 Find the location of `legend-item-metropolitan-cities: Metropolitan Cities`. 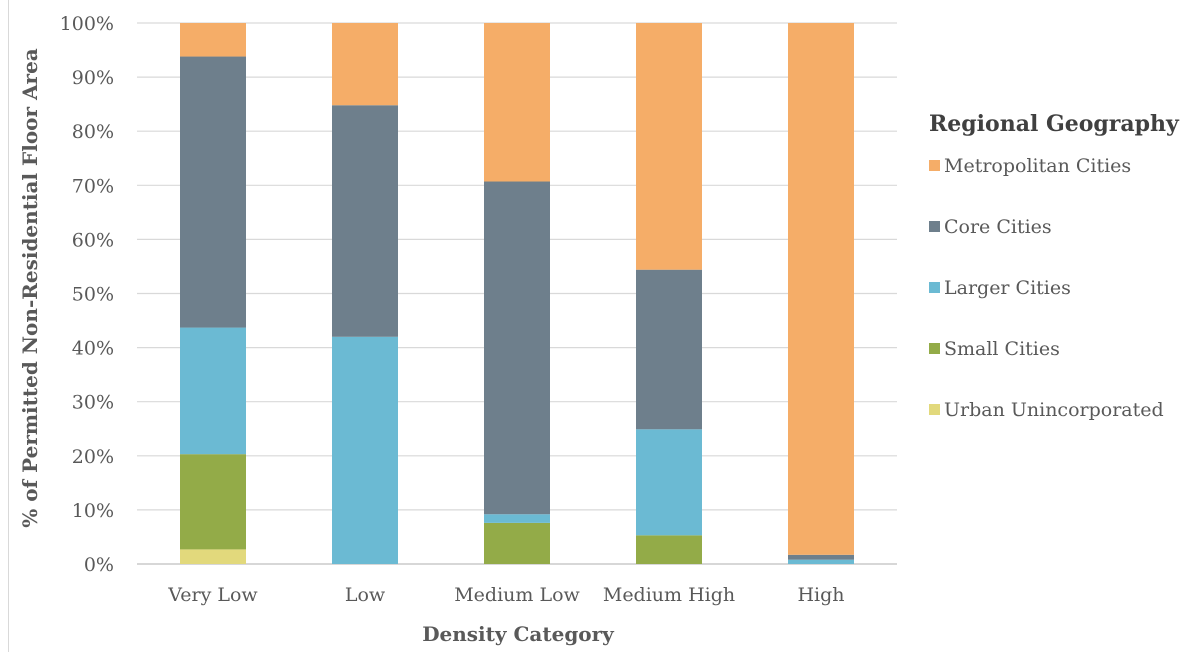

legend-item-metropolitan-cities: Metropolitan Cities is located at coordinates (1030, 166).